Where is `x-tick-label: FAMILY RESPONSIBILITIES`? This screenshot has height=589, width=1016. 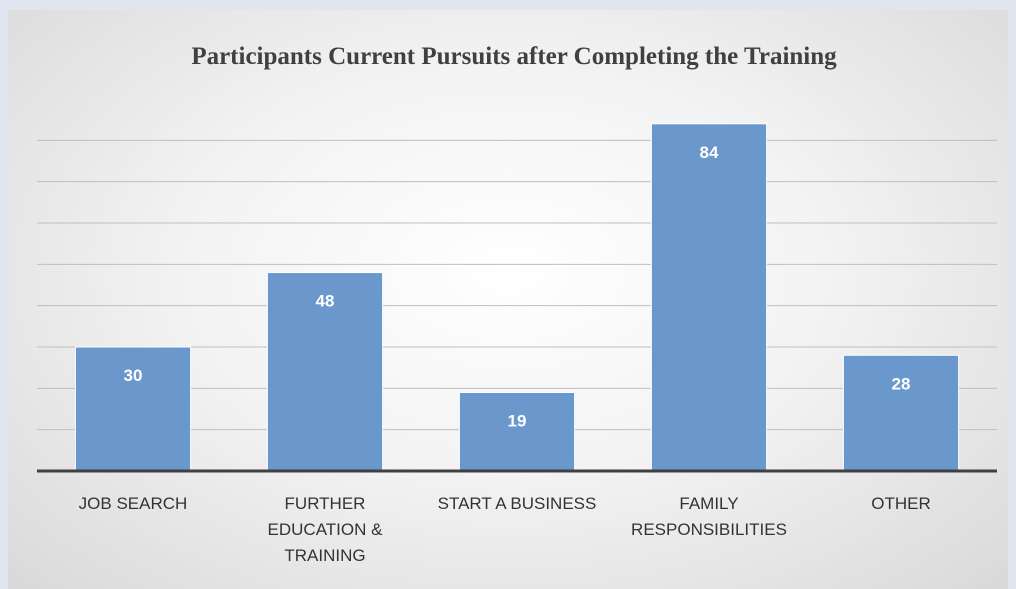 x-tick-label: FAMILY RESPONSIBILITIES is located at coordinates (709, 516).